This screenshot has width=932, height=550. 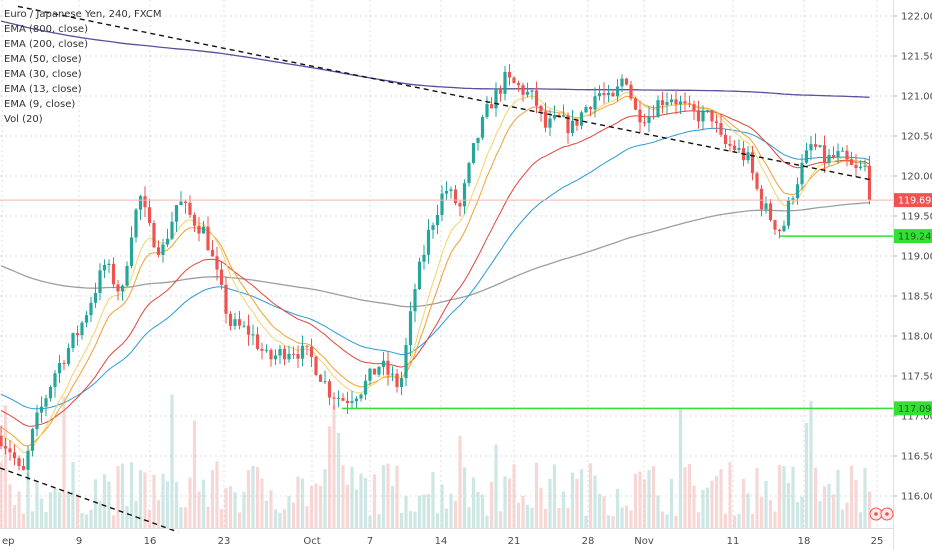 What do you see at coordinates (881, 514) in the screenshot?
I see `event-flags` at bounding box center [881, 514].